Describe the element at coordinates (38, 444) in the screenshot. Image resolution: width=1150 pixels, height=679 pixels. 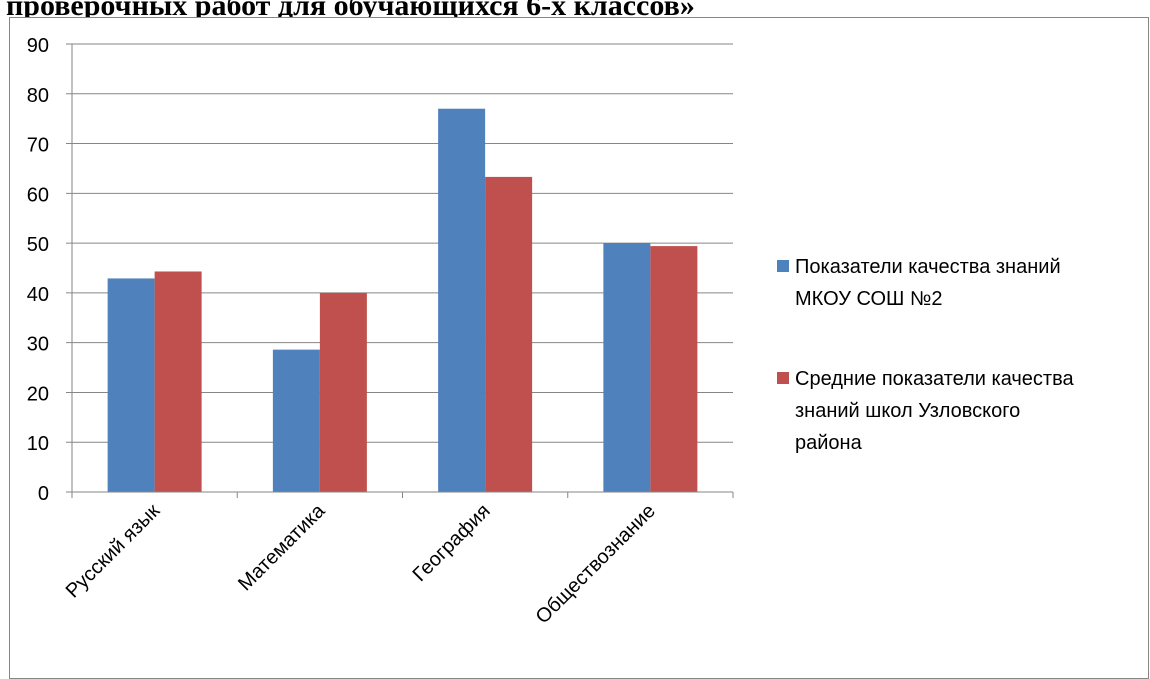
I see `y-tick-label: 10` at that location.